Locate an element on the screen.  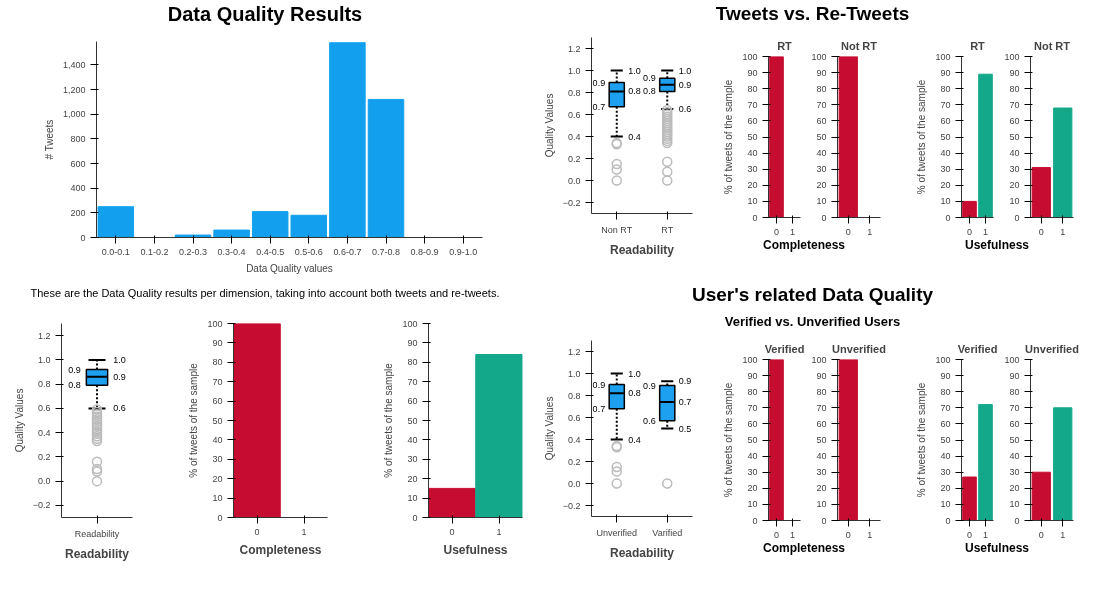
chart-title: Data Quality Results is located at coordinates (265, 14).